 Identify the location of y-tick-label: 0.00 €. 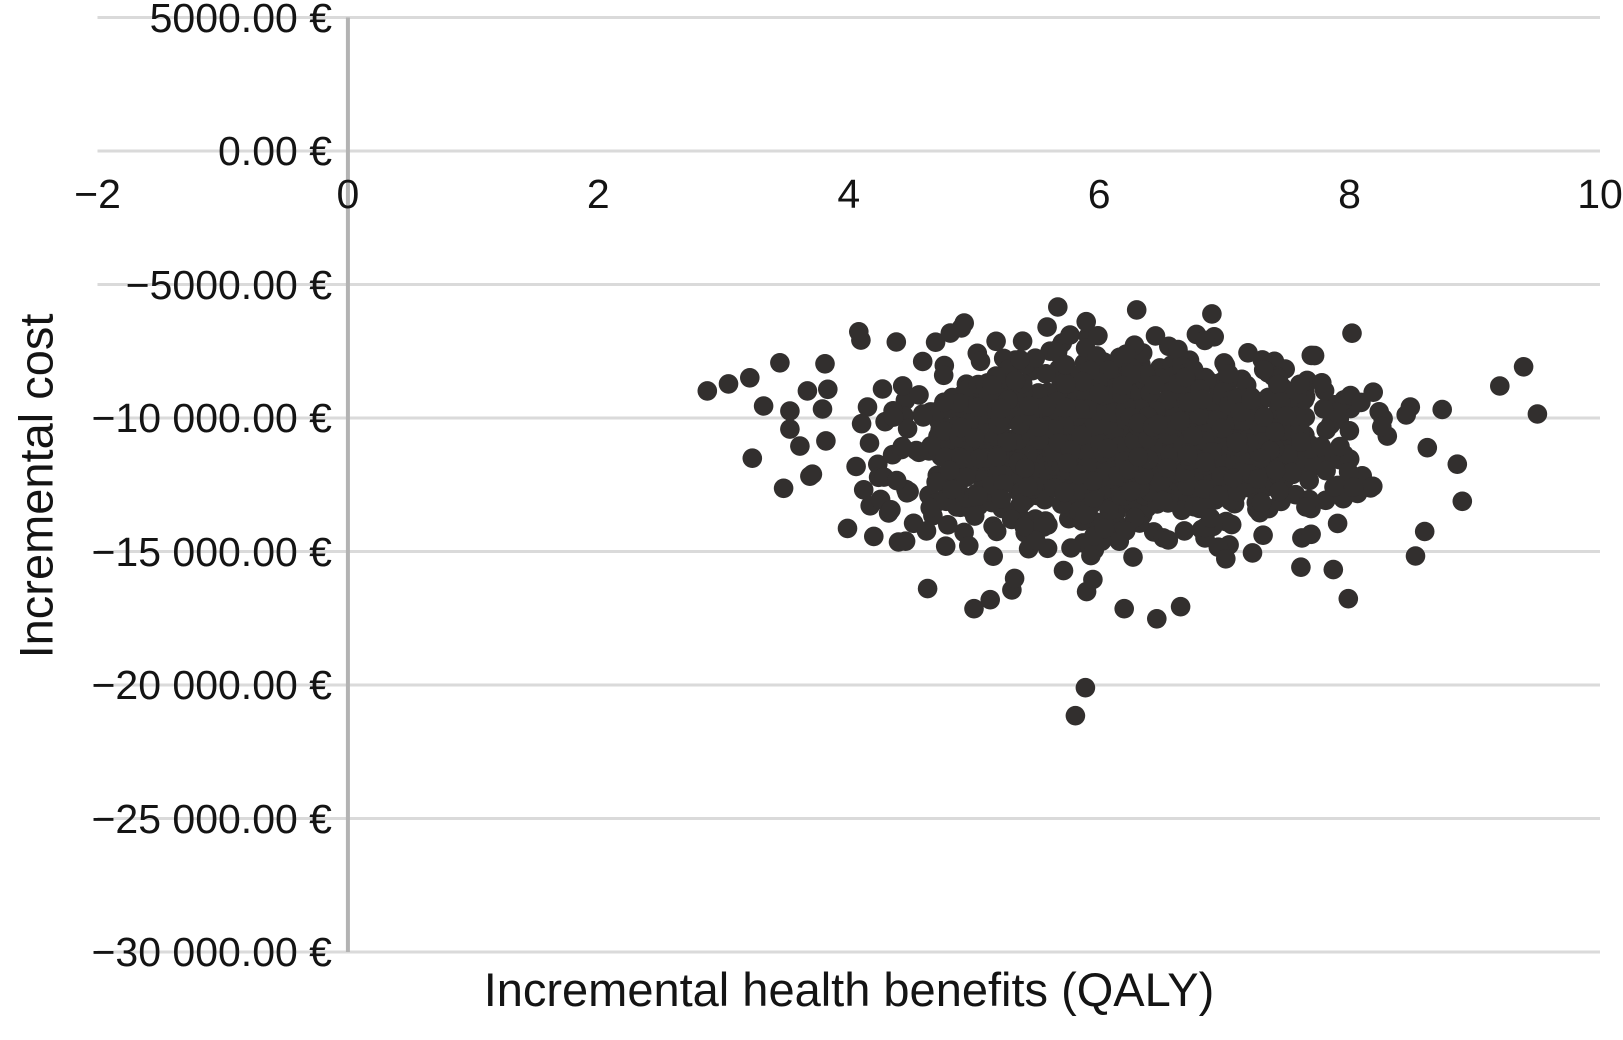
(275, 151).